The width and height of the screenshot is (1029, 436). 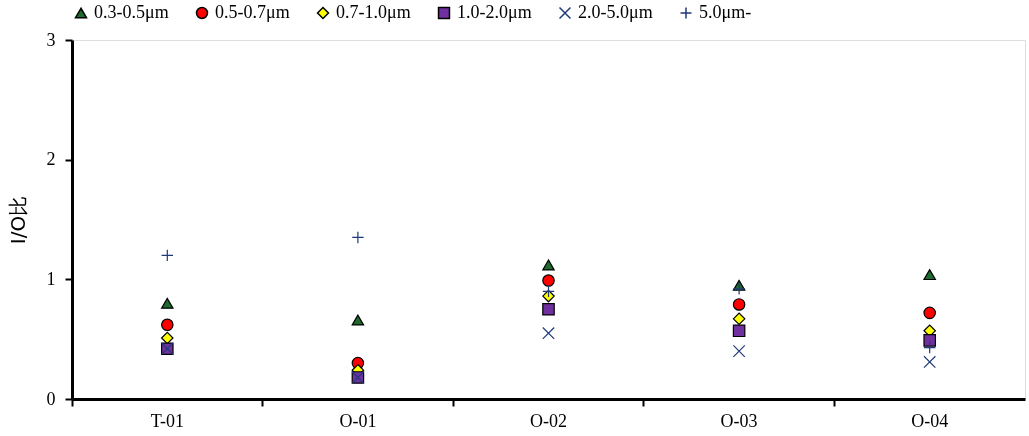 What do you see at coordinates (373, 12) in the screenshot?
I see `legend-label: 0.7-1.0μm` at bounding box center [373, 12].